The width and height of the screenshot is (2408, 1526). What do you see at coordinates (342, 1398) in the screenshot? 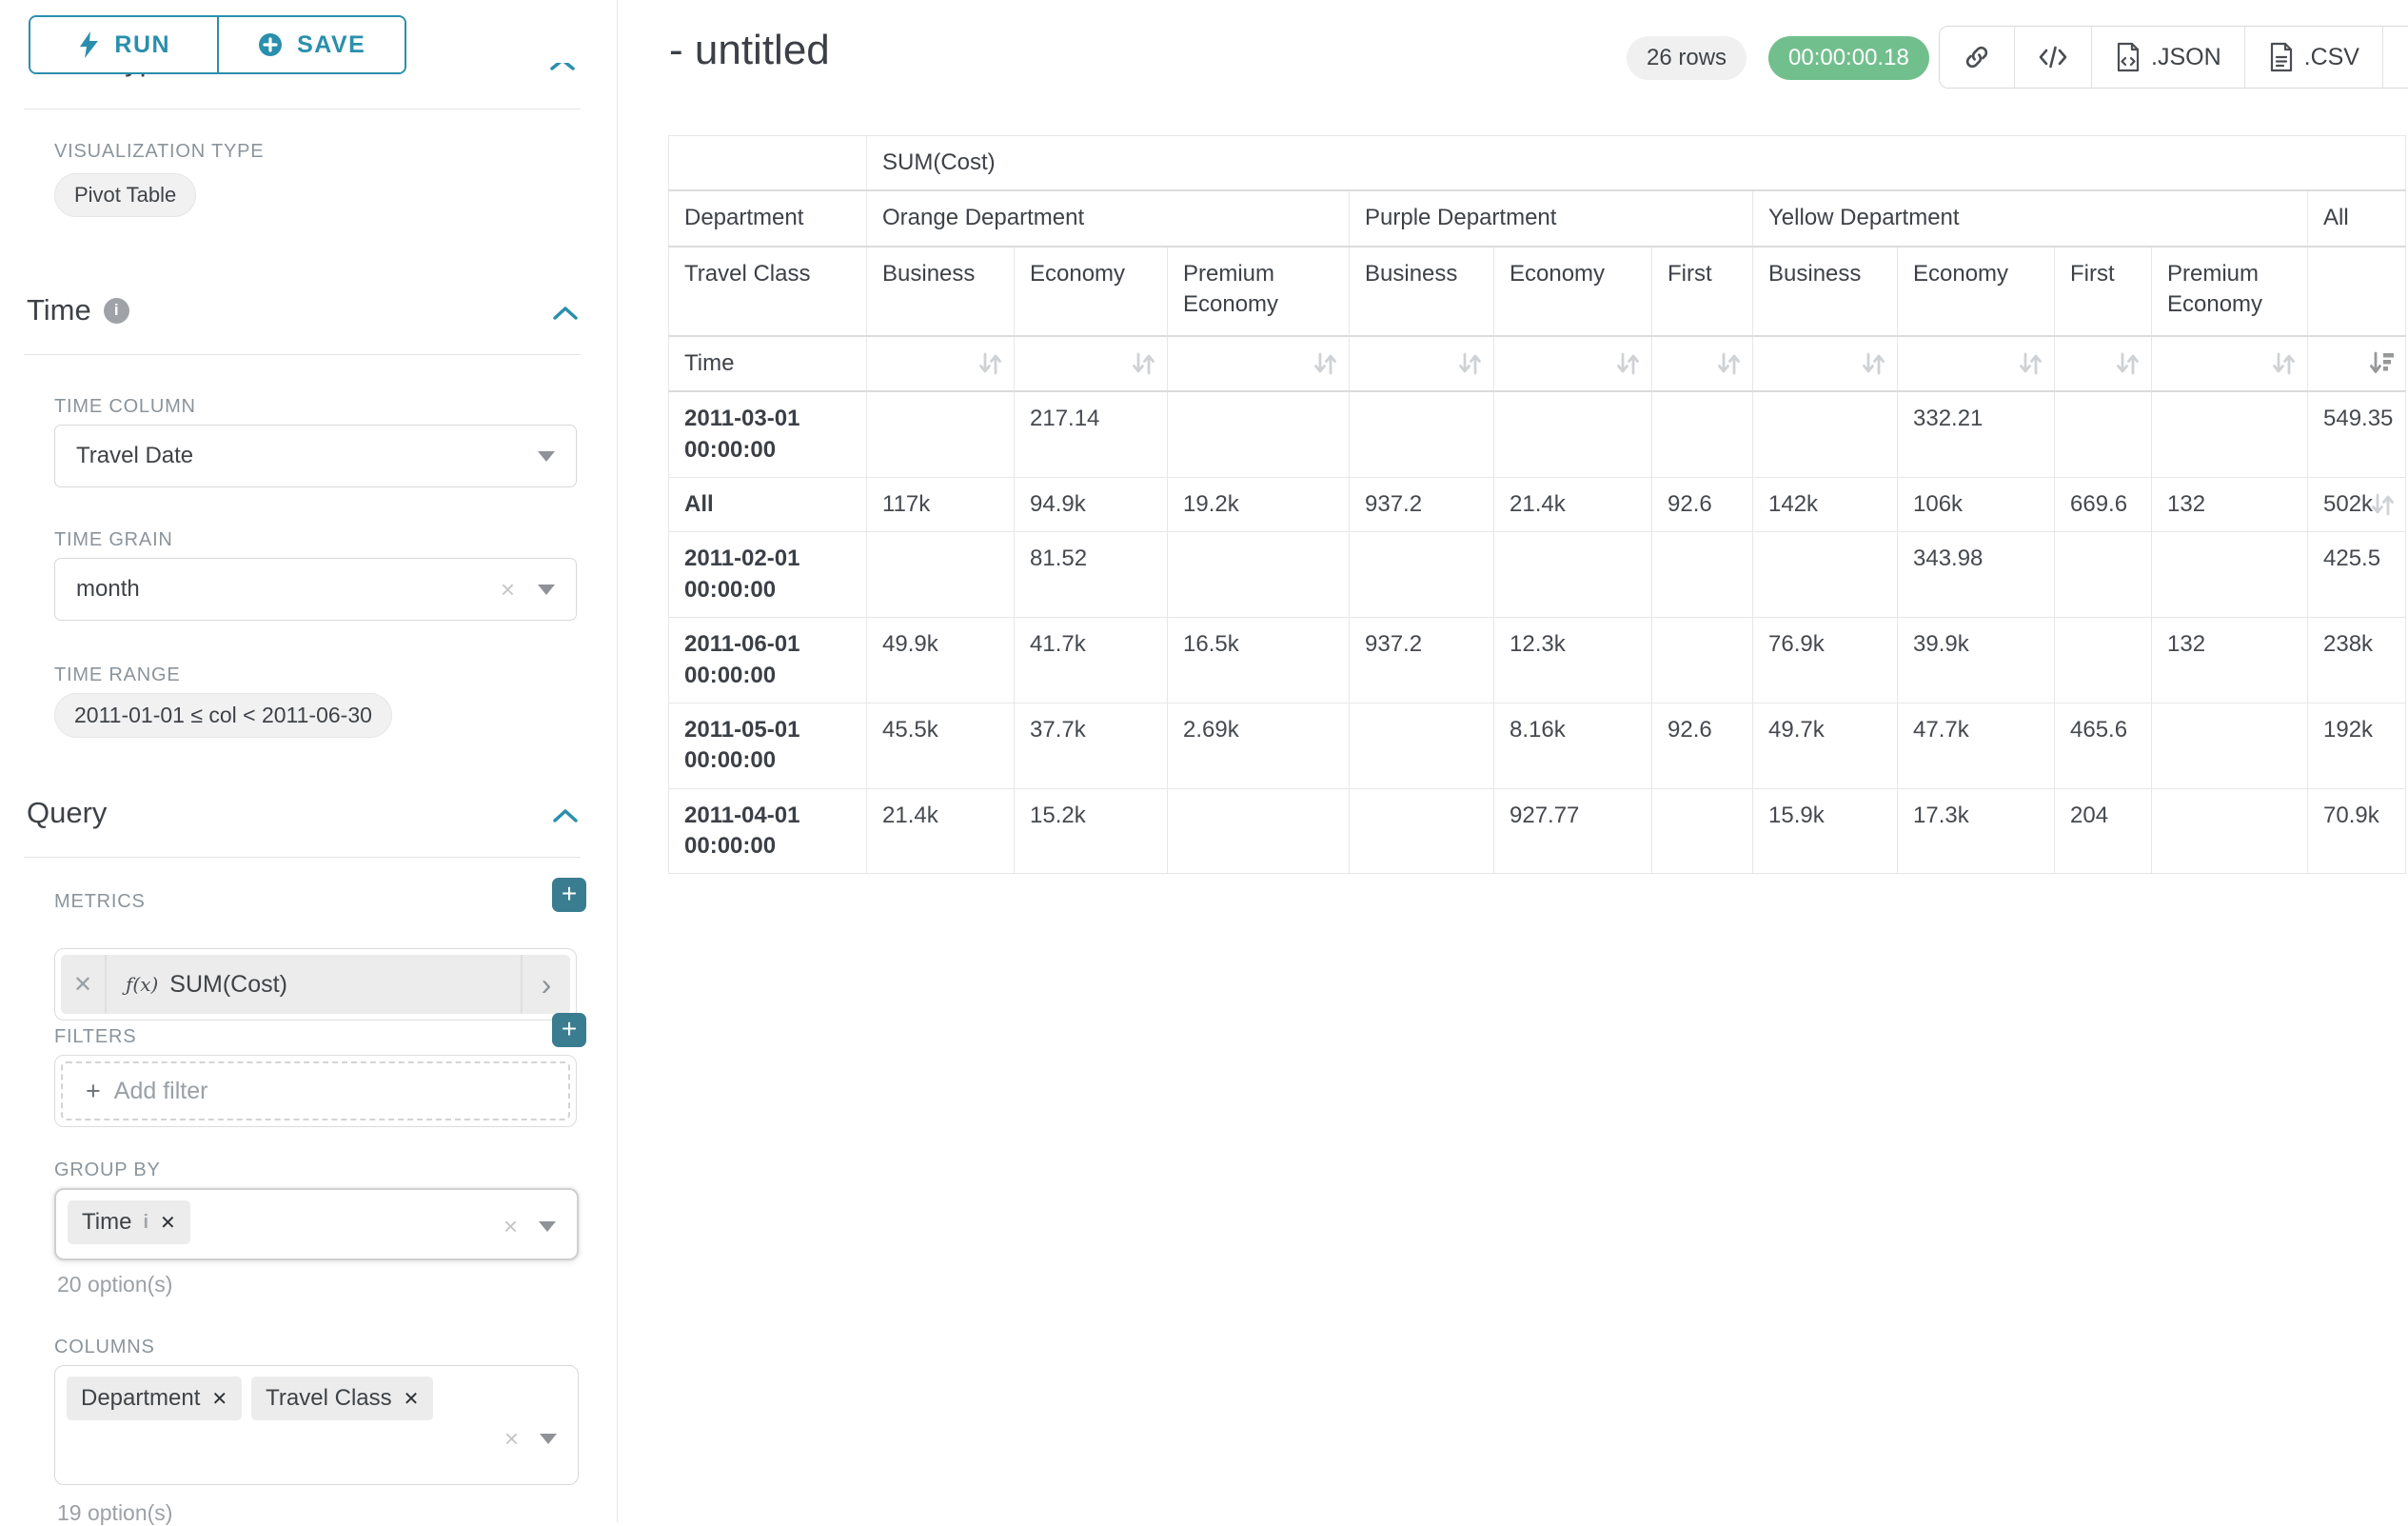
I see `columns-tag: Travel Class✕` at bounding box center [342, 1398].